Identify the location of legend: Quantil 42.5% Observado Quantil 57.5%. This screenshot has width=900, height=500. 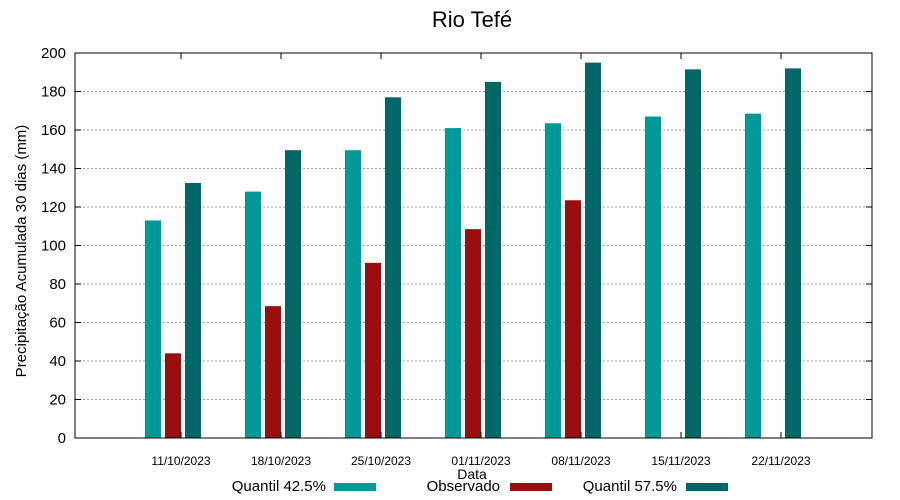
(480, 486).